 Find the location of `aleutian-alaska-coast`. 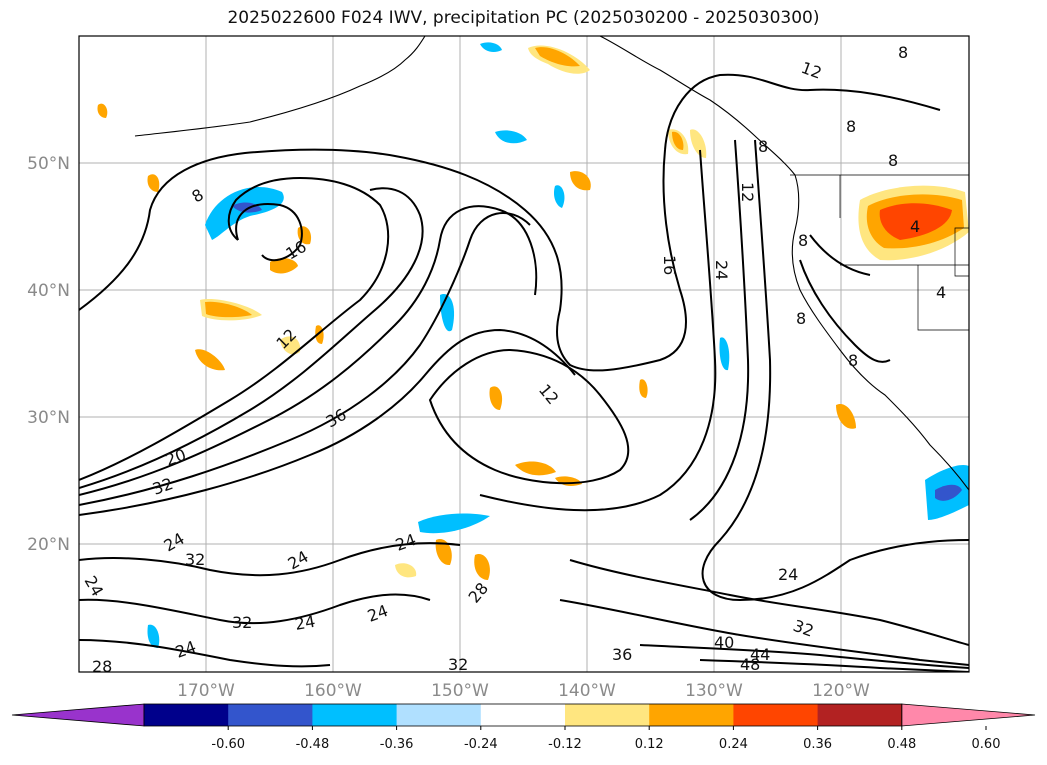

aleutian-alaska-coast is located at coordinates (280, 86).